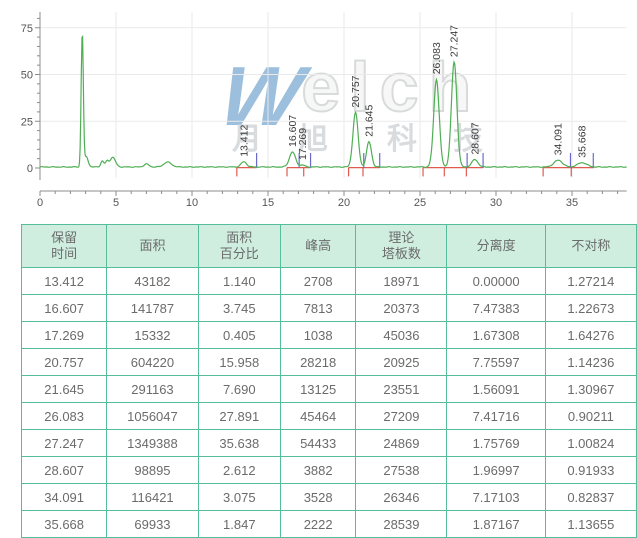 The image size is (637, 538). Describe the element at coordinates (401, 497) in the screenshot. I see `table-cell: 26346` at that location.